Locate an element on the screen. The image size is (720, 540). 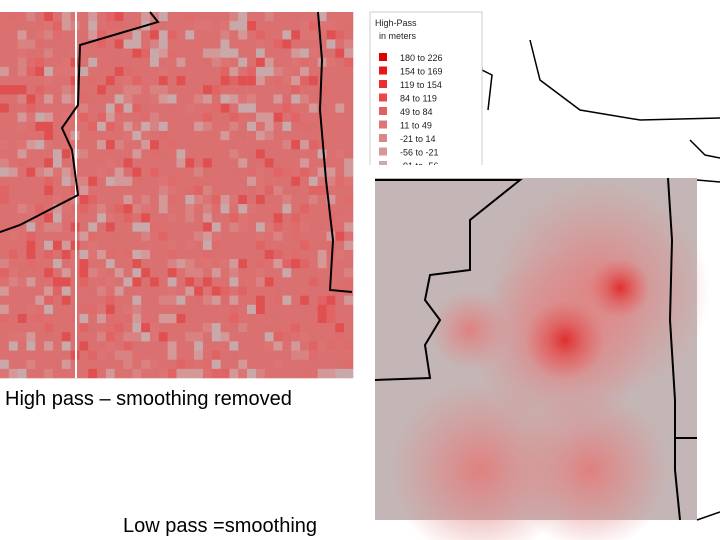
legend-label: -56 to -21 is located at coordinates (419, 153).